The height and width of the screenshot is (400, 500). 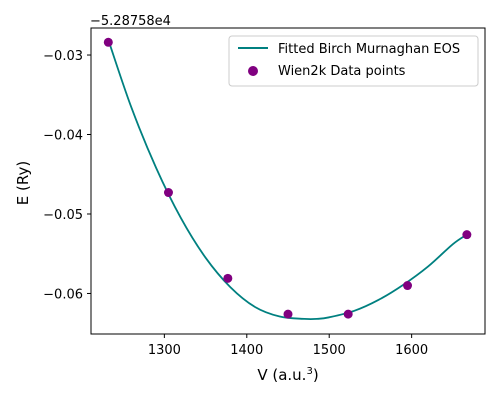 I want to click on legend-marker-swatch, so click(x=253, y=71).